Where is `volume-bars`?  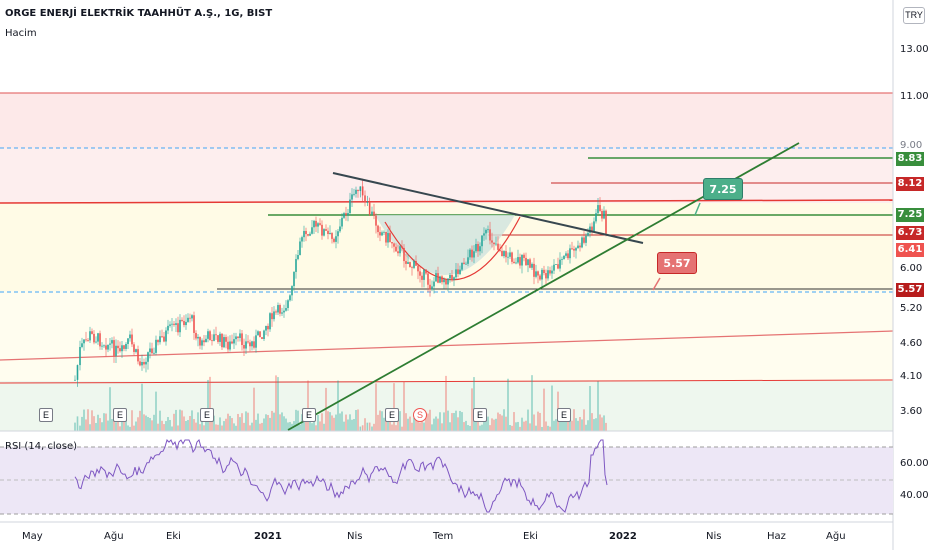
volume-bars is located at coordinates (340, 403).